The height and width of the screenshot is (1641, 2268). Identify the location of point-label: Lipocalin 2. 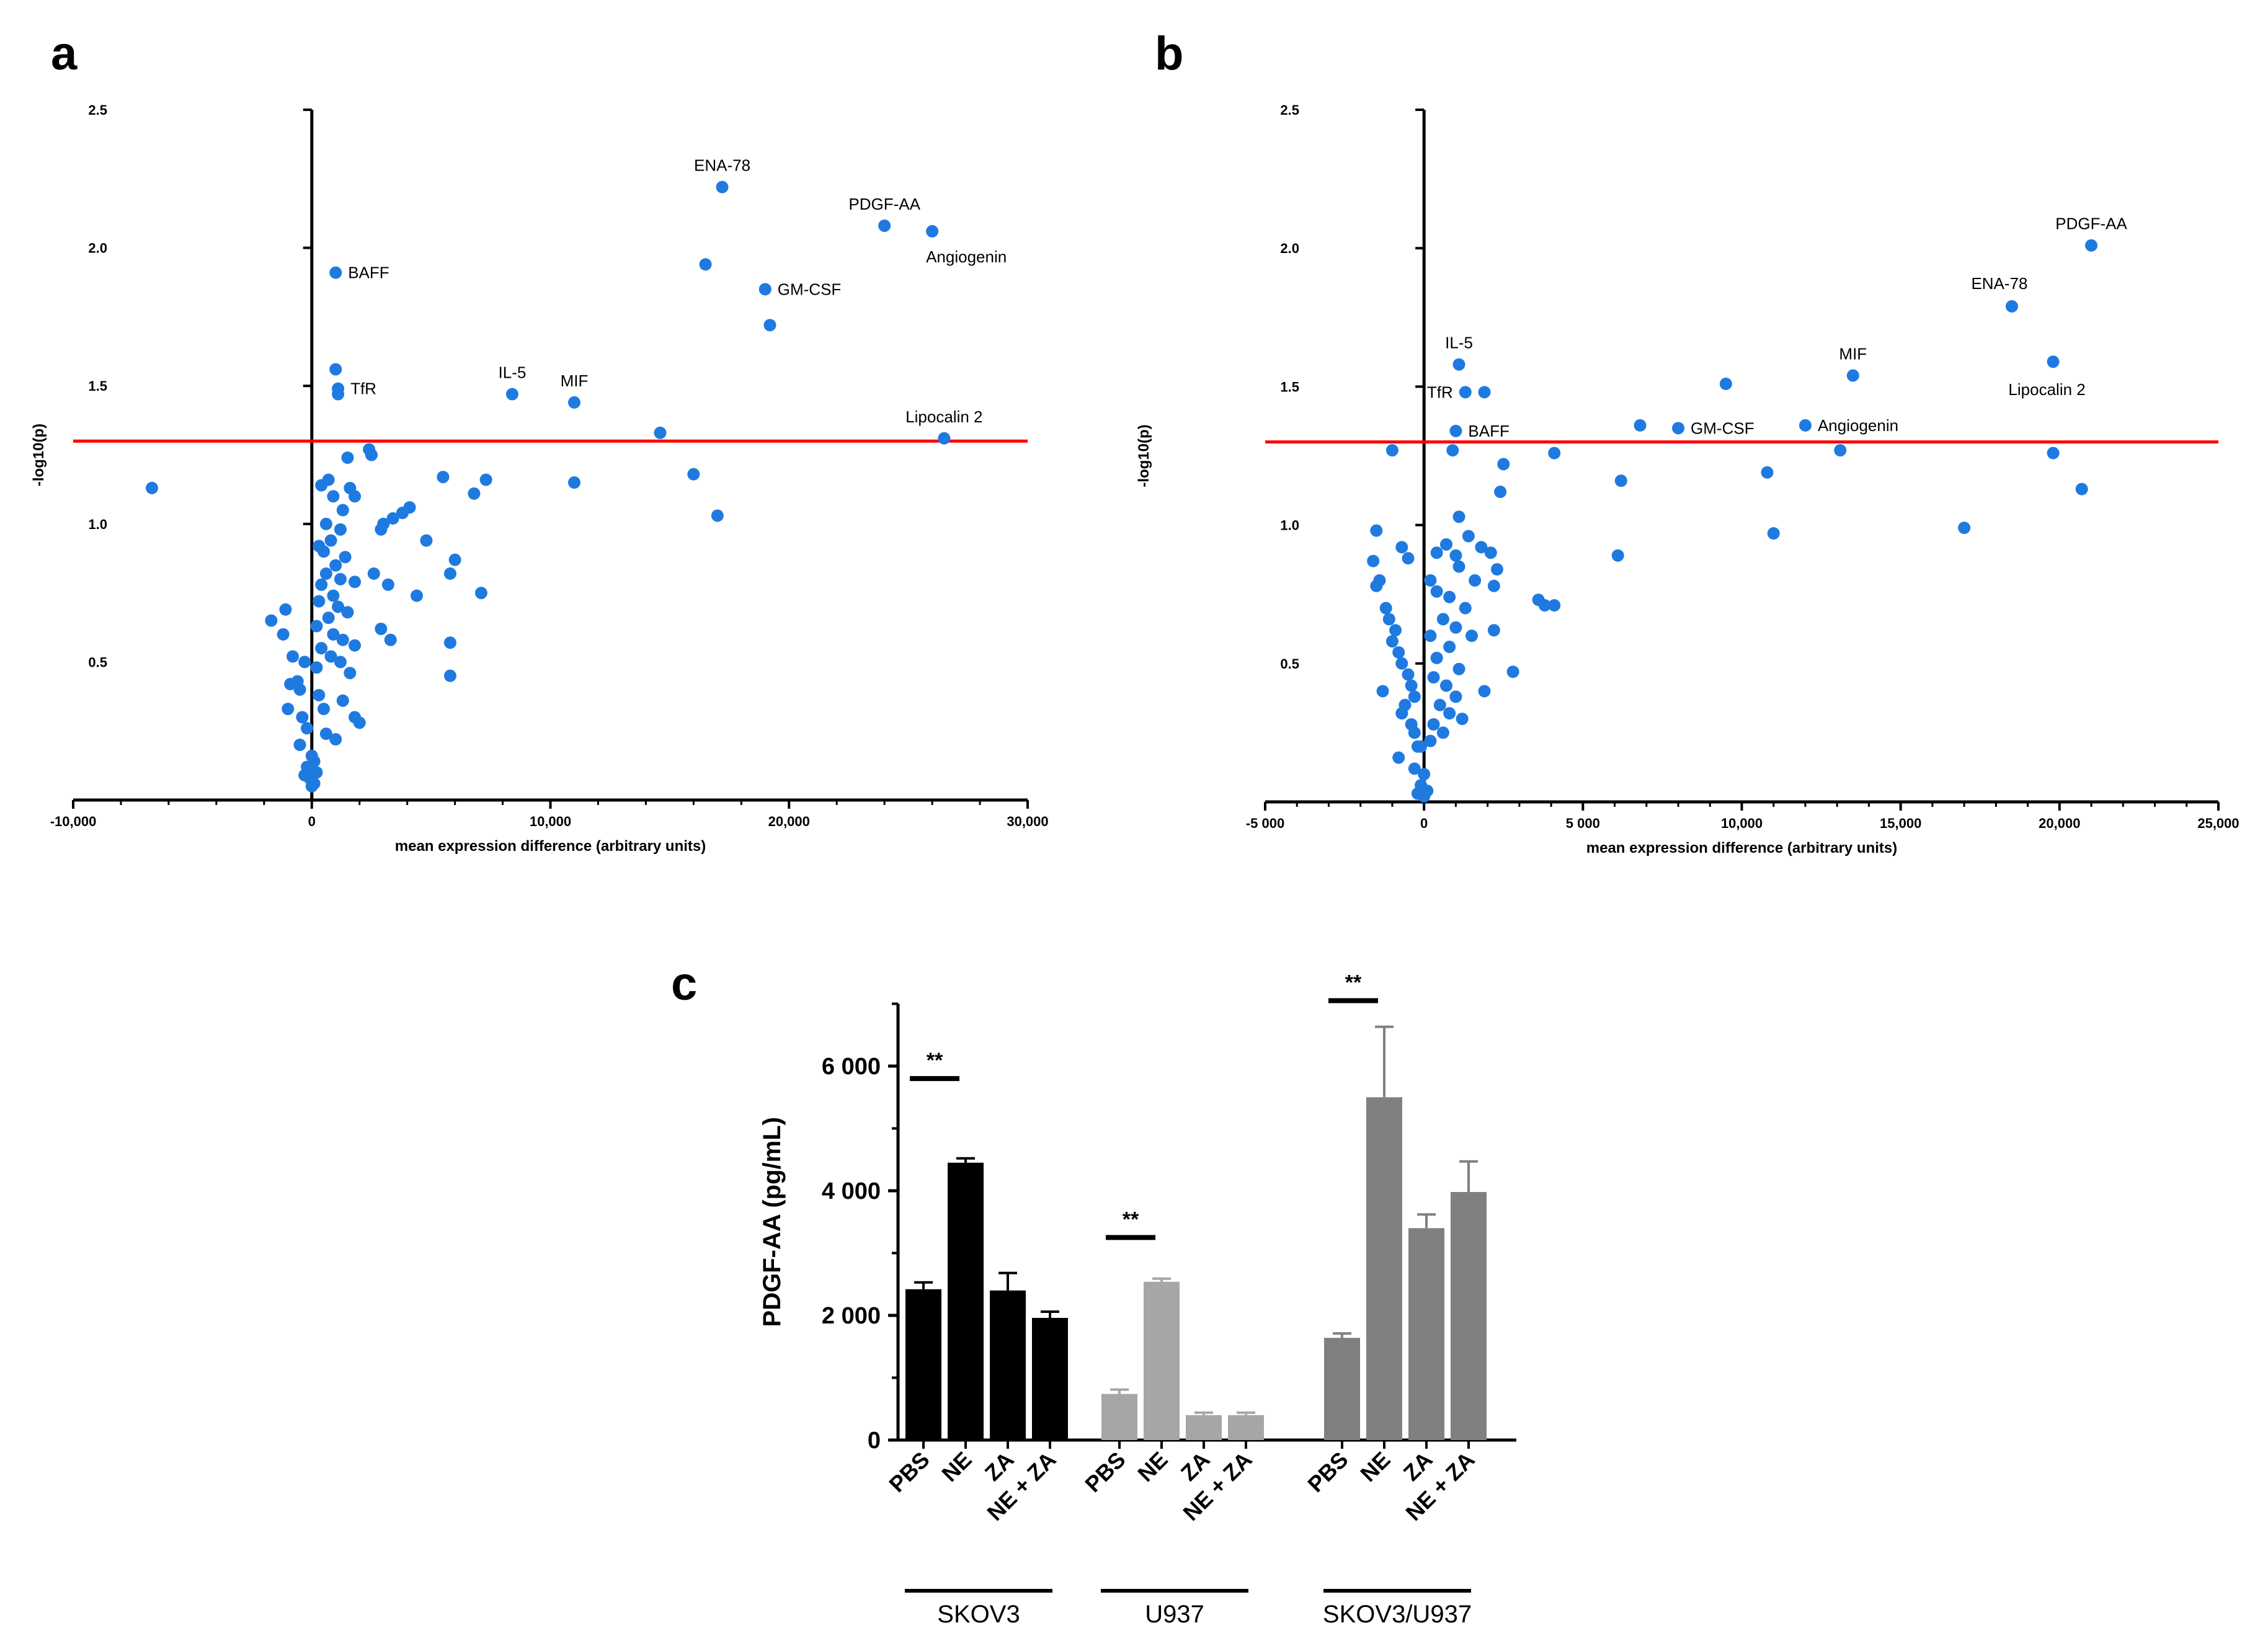
(2046, 389).